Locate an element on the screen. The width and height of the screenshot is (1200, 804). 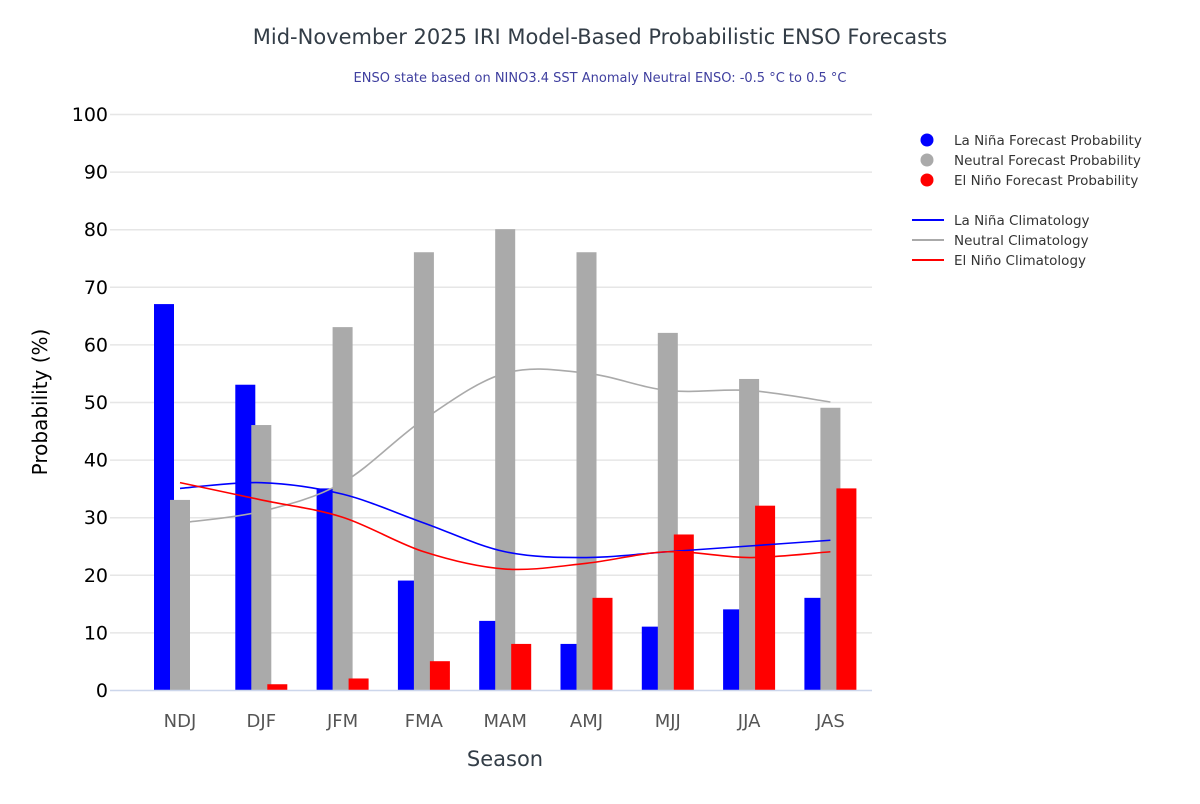
y-tick-label: 100 is located at coordinates (90, 115).